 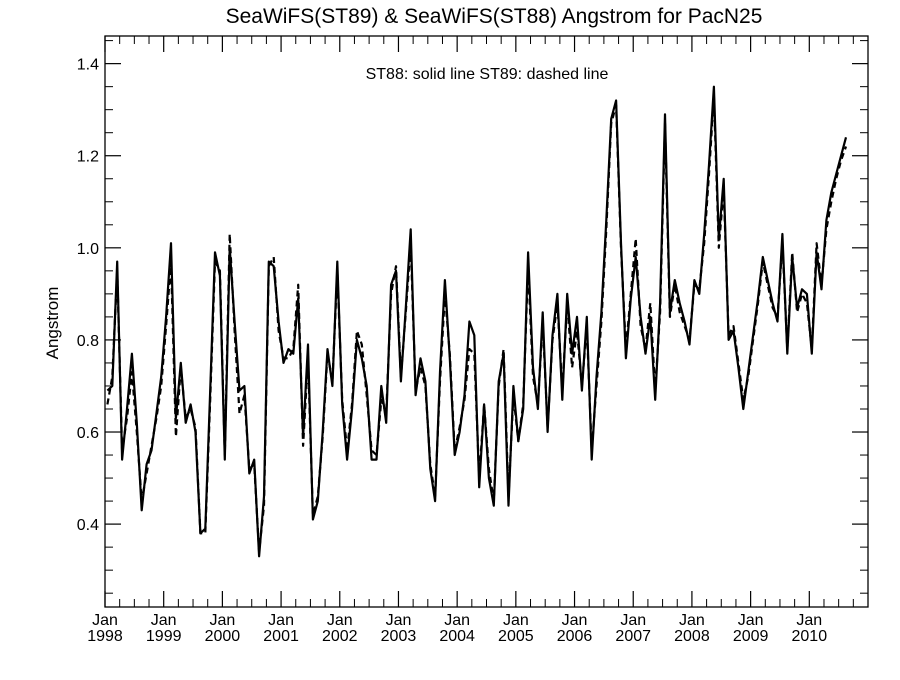 What do you see at coordinates (457, 636) in the screenshot?
I see `x-tick-year-label: 2004` at bounding box center [457, 636].